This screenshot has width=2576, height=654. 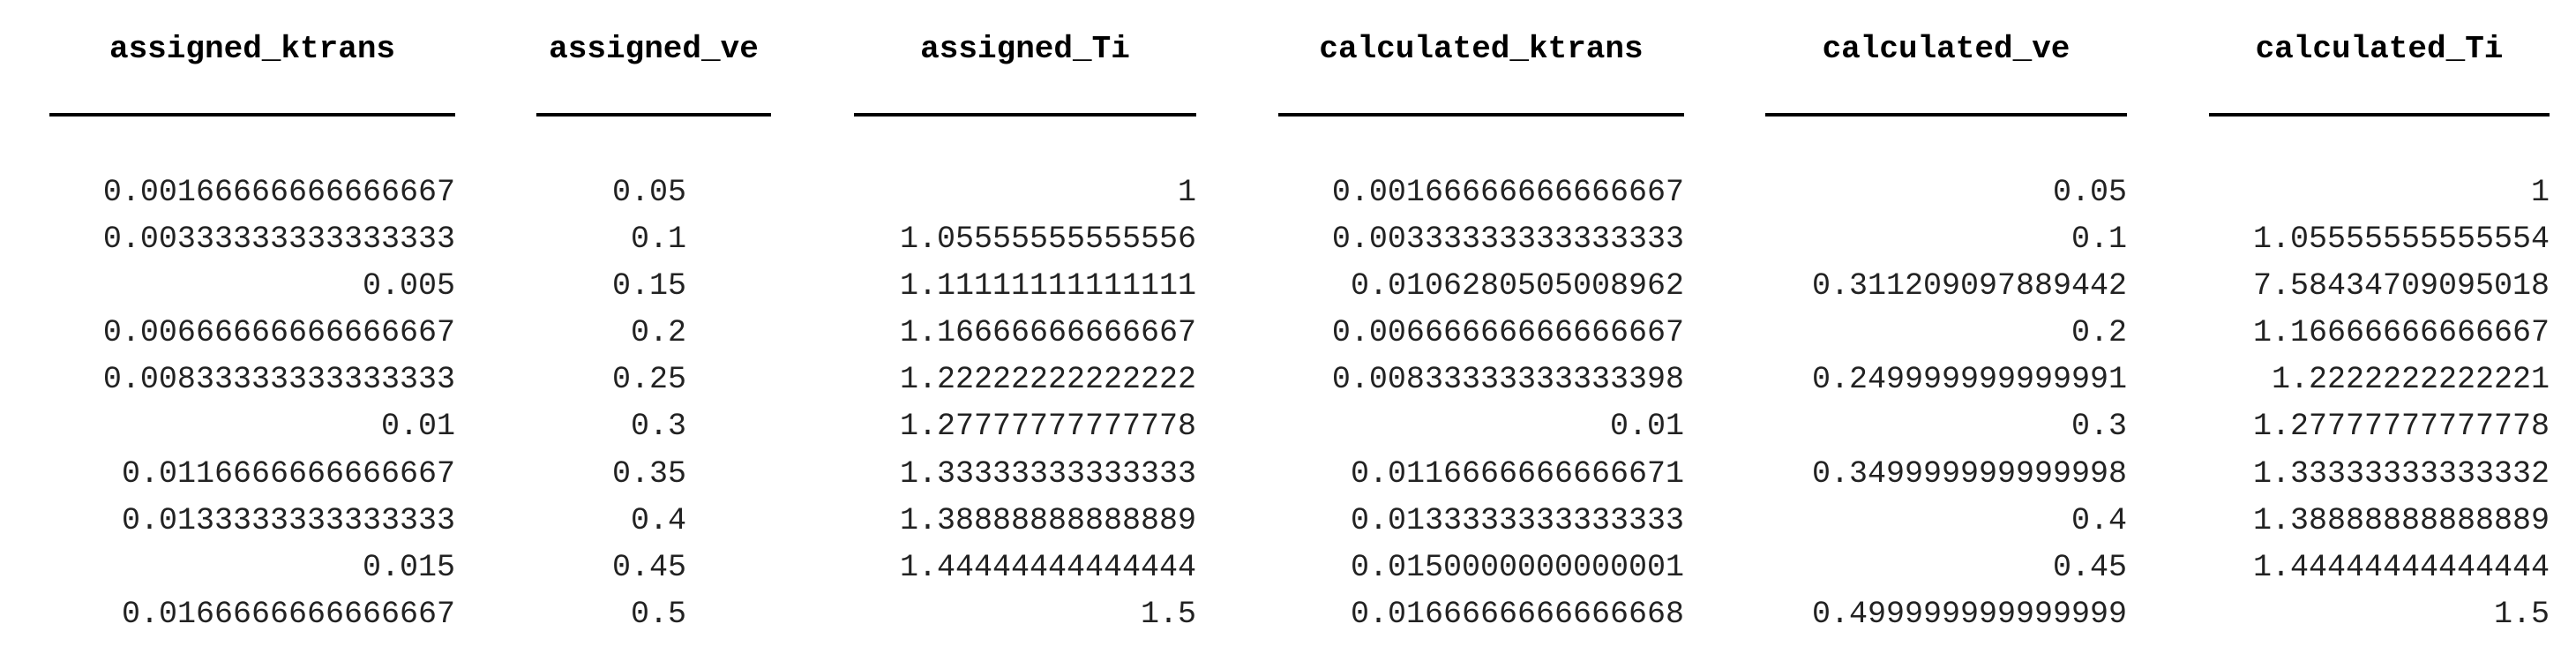 What do you see at coordinates (2380, 49) in the screenshot?
I see `column-header: calculated_Ti` at bounding box center [2380, 49].